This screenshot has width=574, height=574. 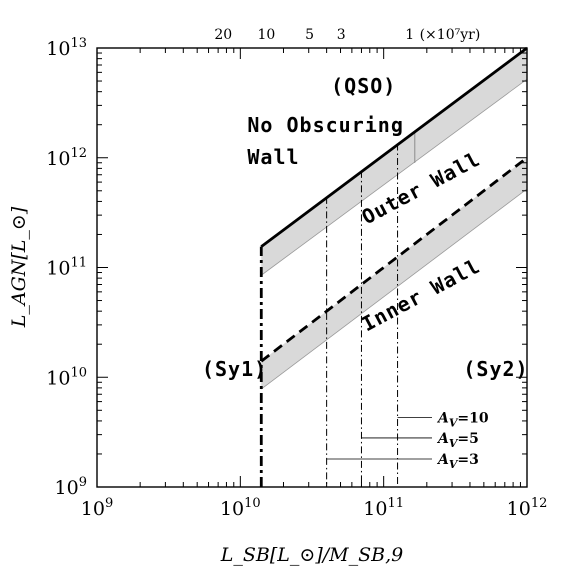 I want to click on x-axis-title: L_SB[L_⊙]/M_SB,9, so click(x=311, y=555).